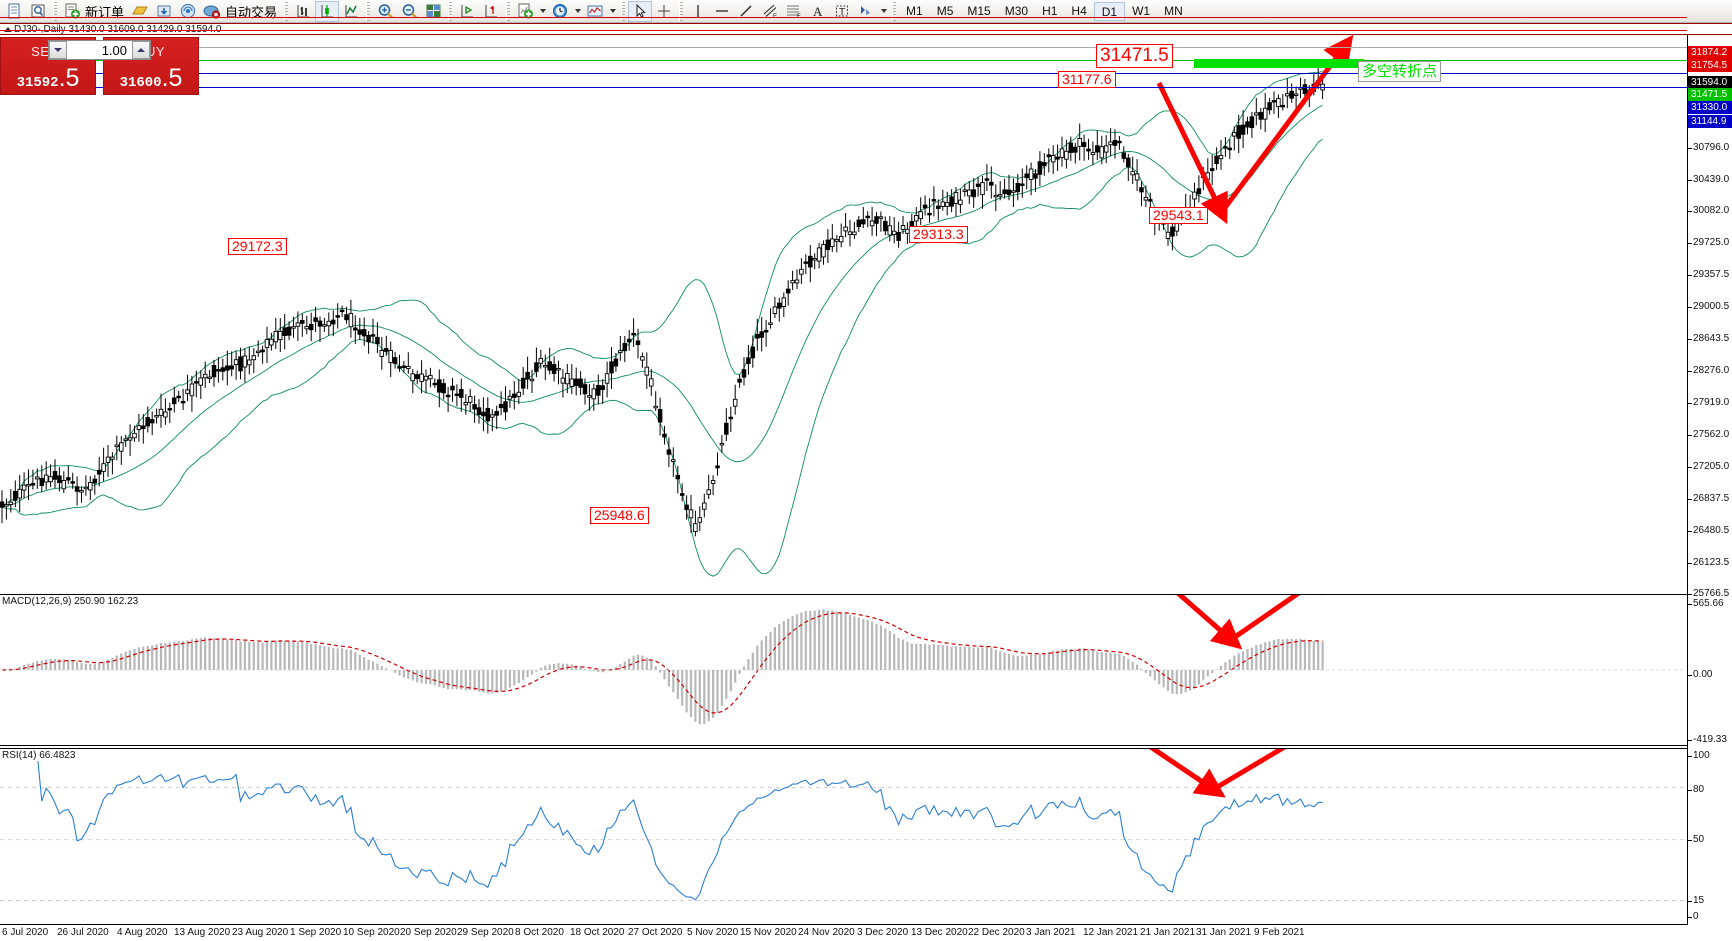  Describe the element at coordinates (114, 50) in the screenshot. I see `volume-value: 1.00` at that location.